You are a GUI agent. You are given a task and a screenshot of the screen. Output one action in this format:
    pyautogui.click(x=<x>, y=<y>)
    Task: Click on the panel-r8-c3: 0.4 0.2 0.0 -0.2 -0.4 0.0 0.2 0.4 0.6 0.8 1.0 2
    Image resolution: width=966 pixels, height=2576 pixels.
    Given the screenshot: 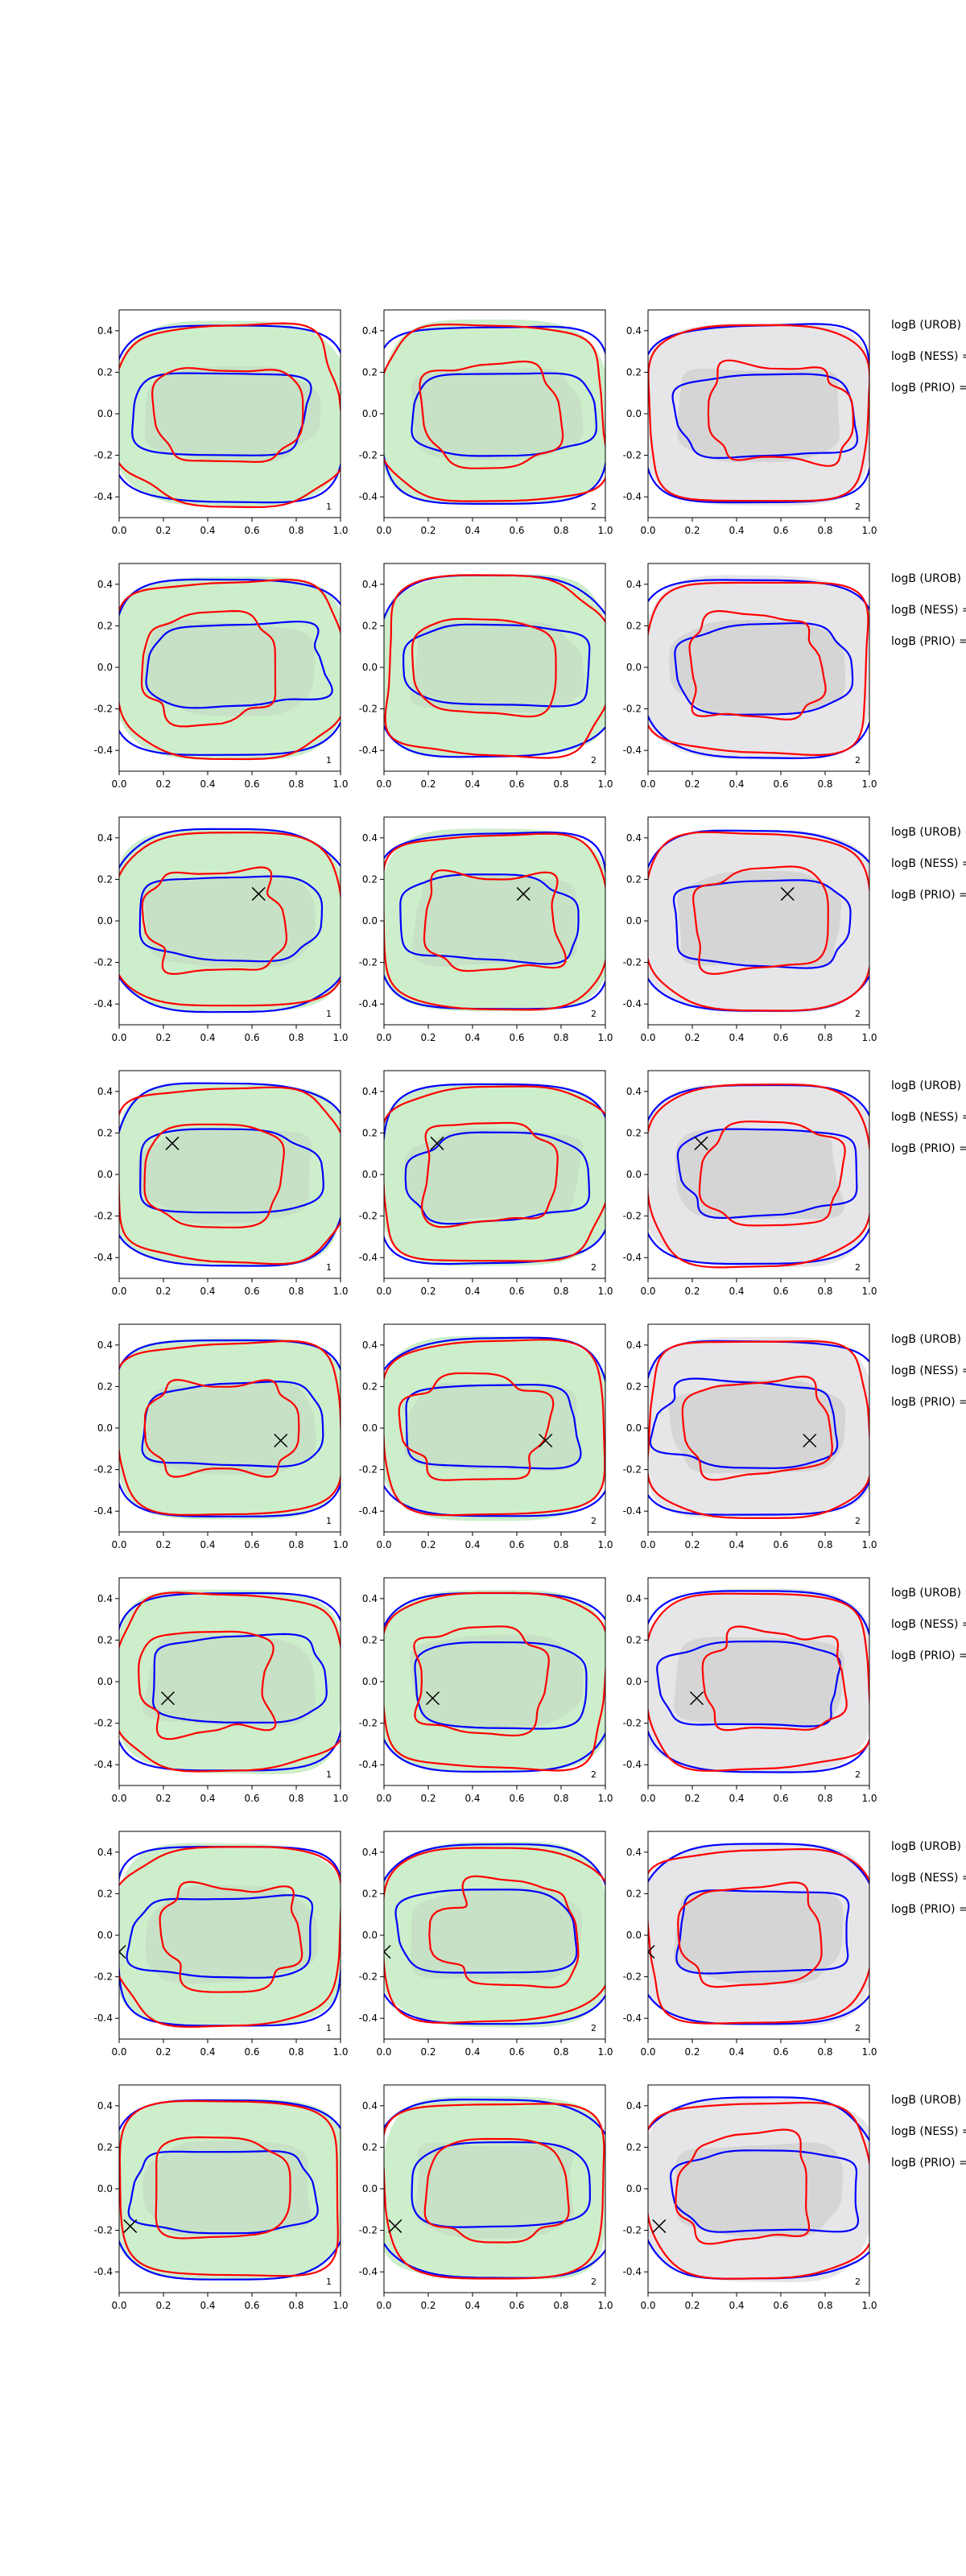 What is the action you would take?
    pyautogui.click(x=750, y=2197)
    